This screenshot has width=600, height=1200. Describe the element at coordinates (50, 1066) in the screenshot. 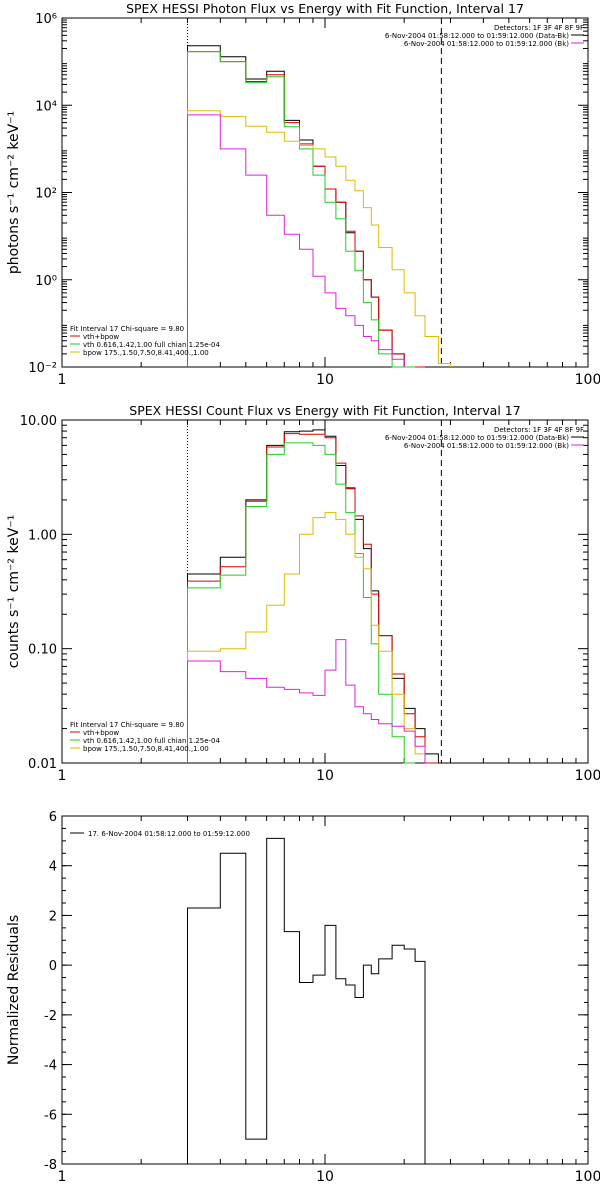

I see `y-tick-label: -4` at that location.